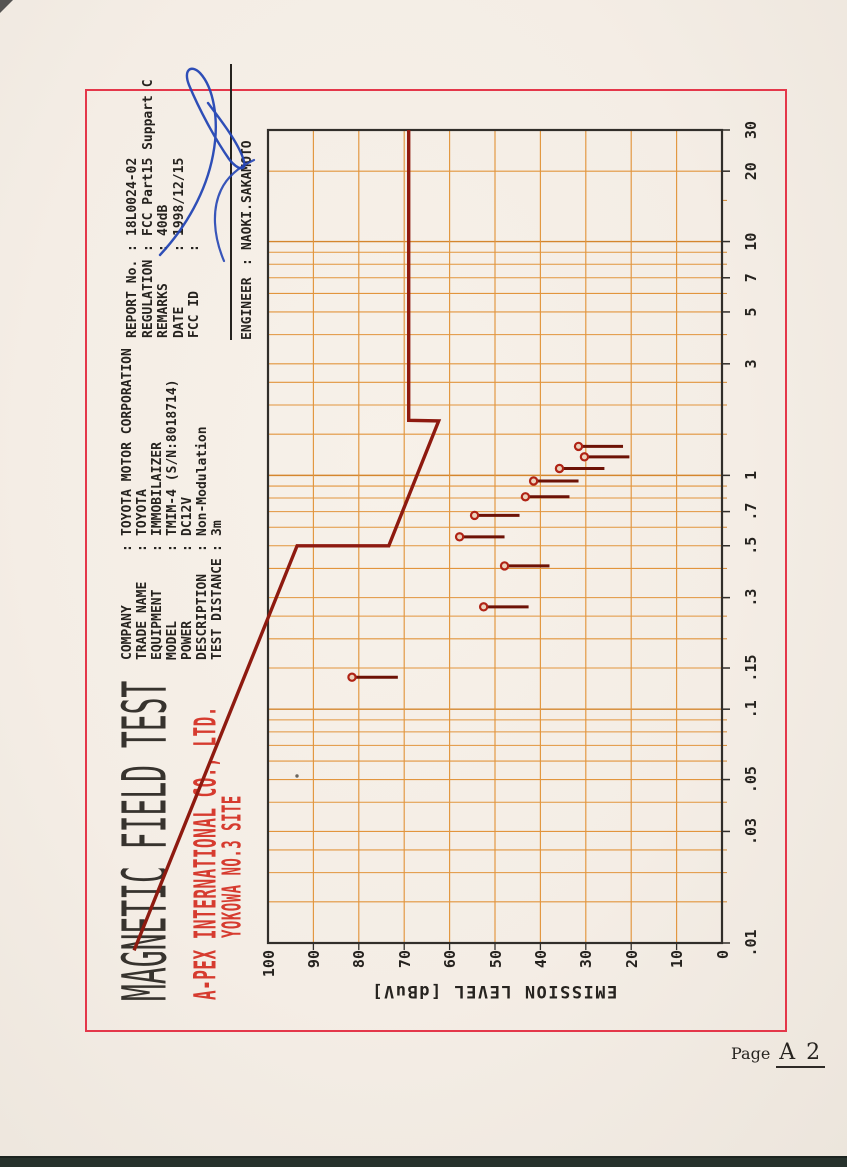 The height and width of the screenshot is (1167, 847). Describe the element at coordinates (751, 475) in the screenshot. I see `freq-tick-label: 1` at that location.